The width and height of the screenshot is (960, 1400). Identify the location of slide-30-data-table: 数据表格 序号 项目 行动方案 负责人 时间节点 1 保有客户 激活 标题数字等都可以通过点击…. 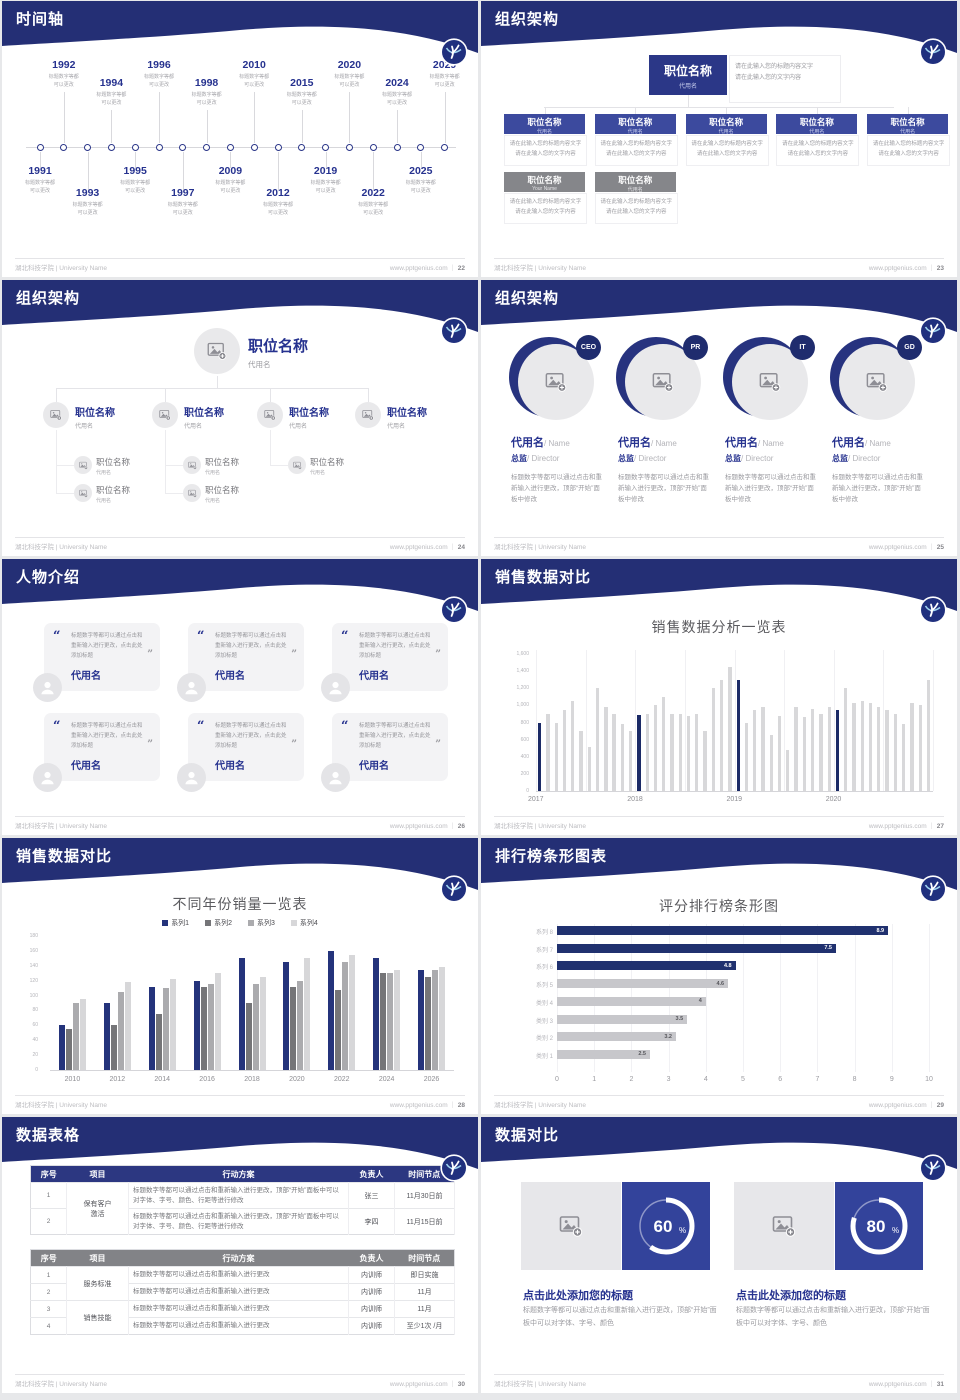
(240, 1255).